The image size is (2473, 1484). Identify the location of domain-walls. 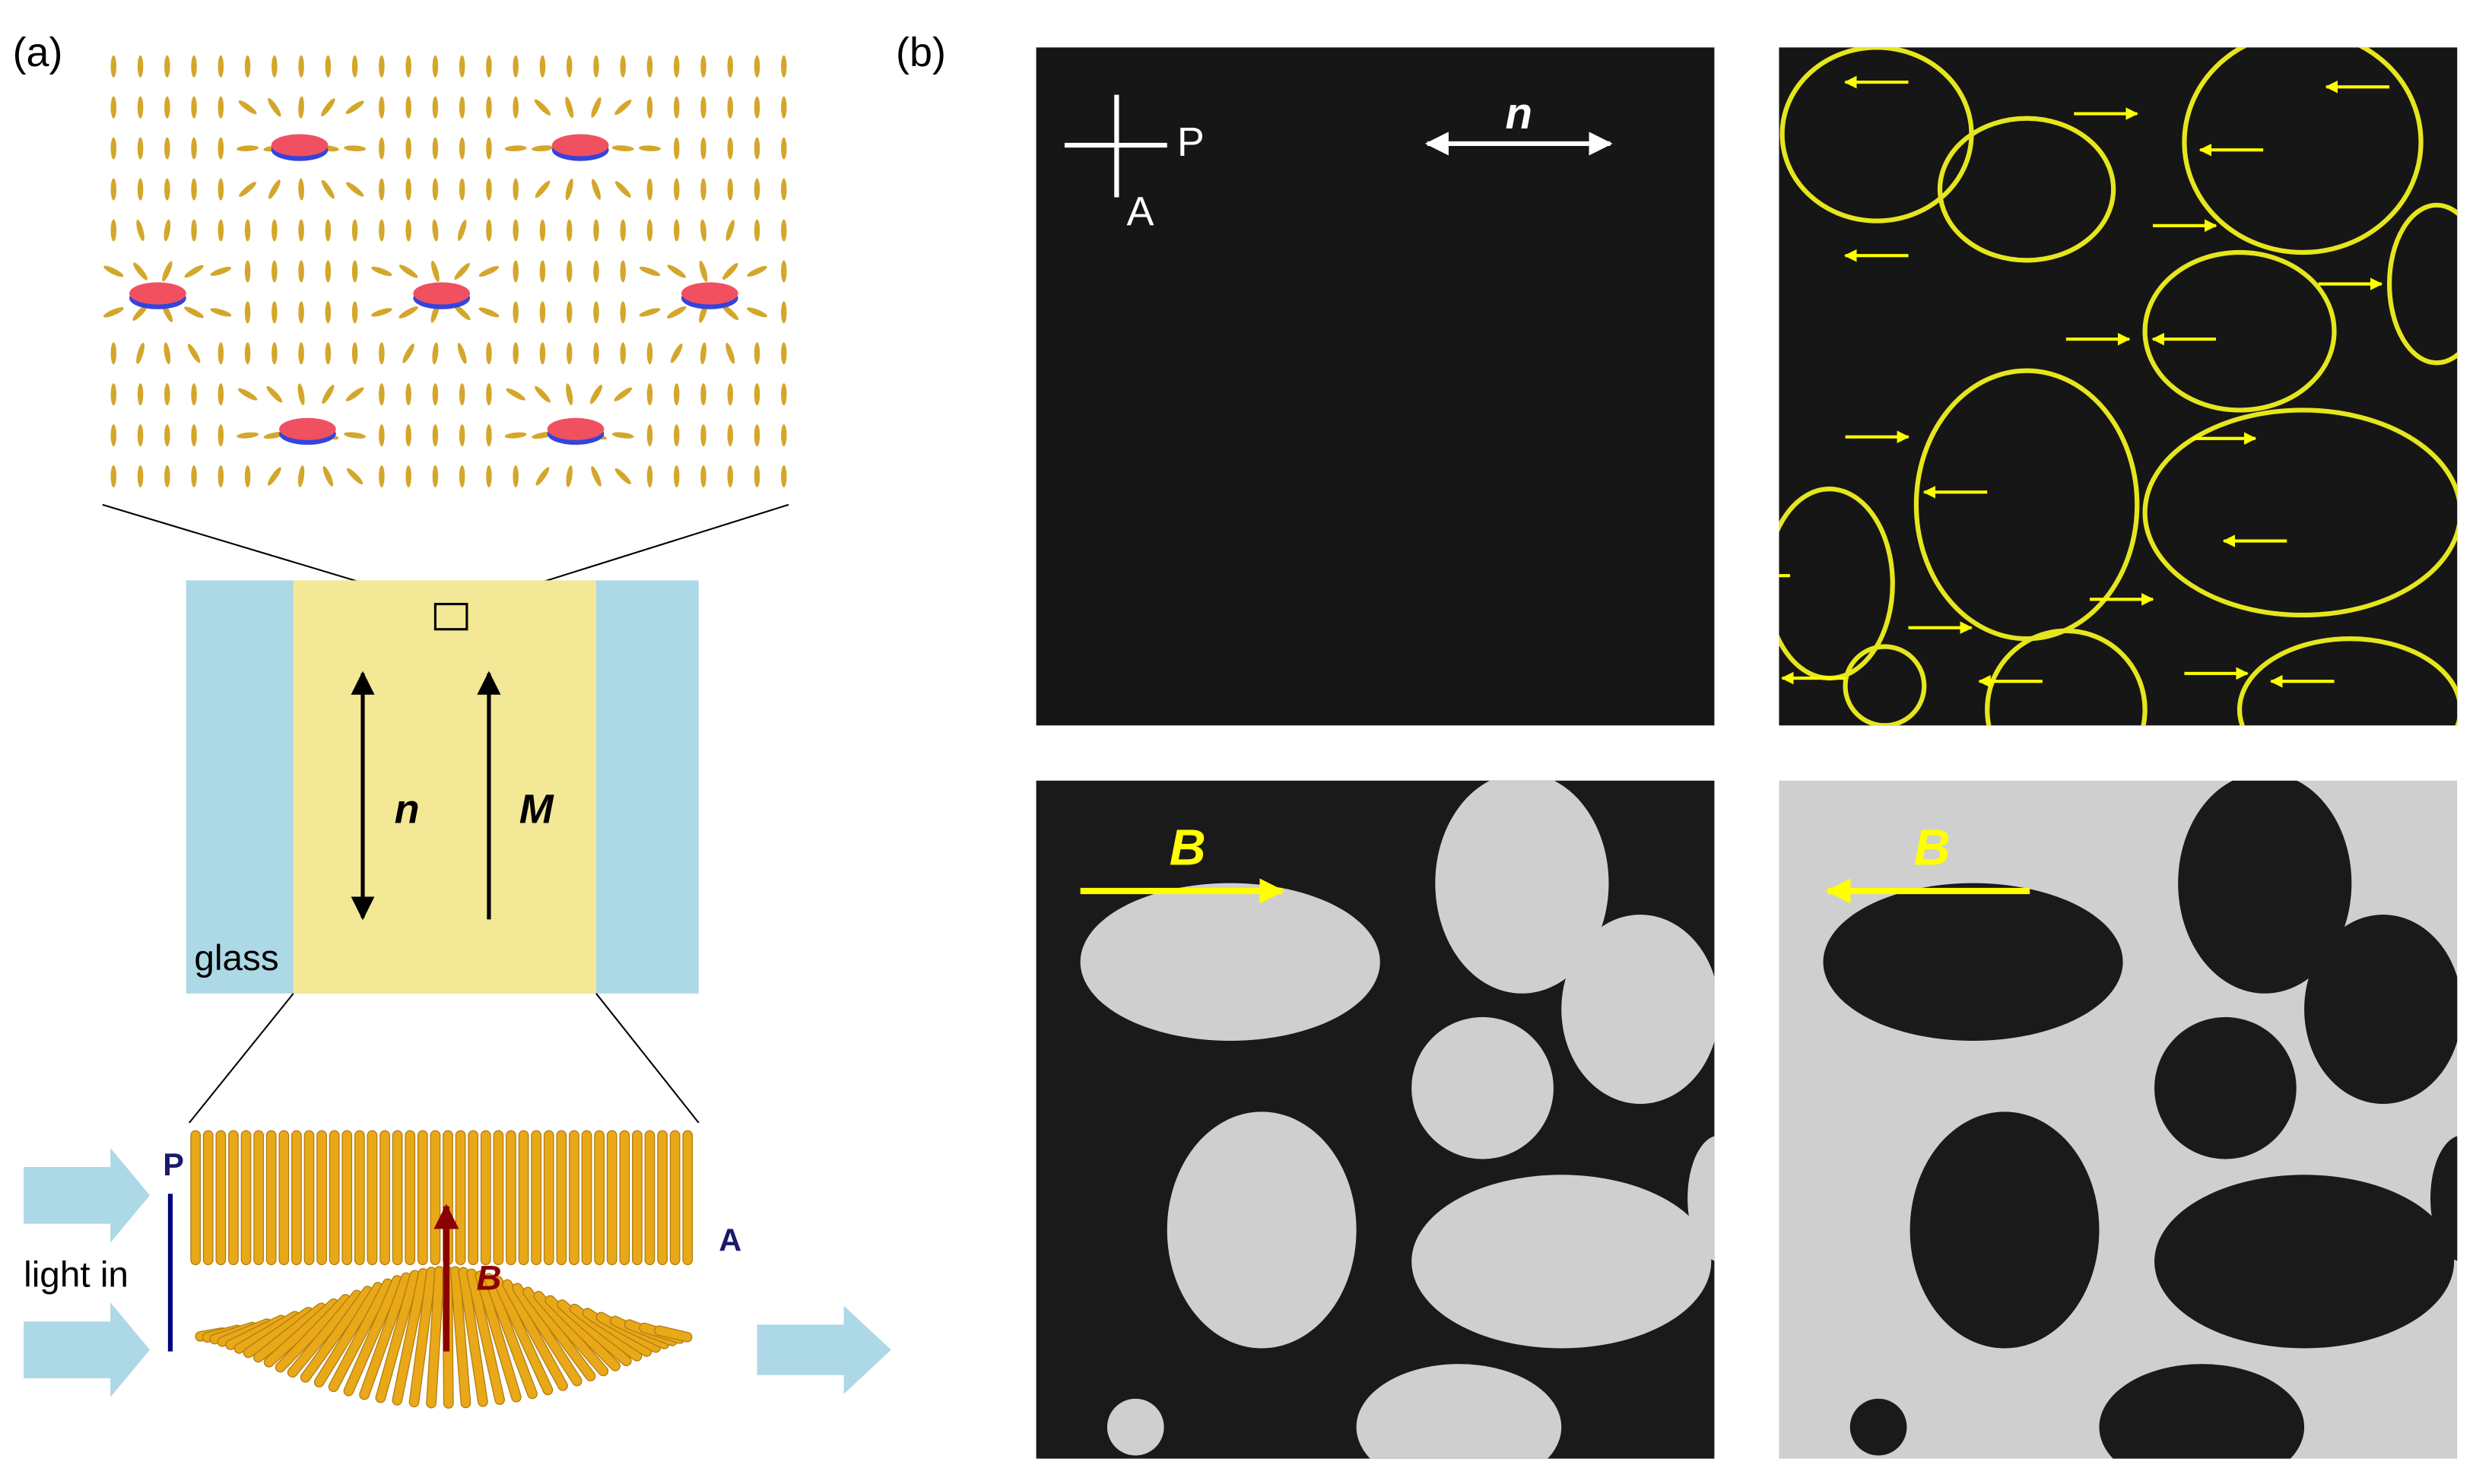
(2118, 386).